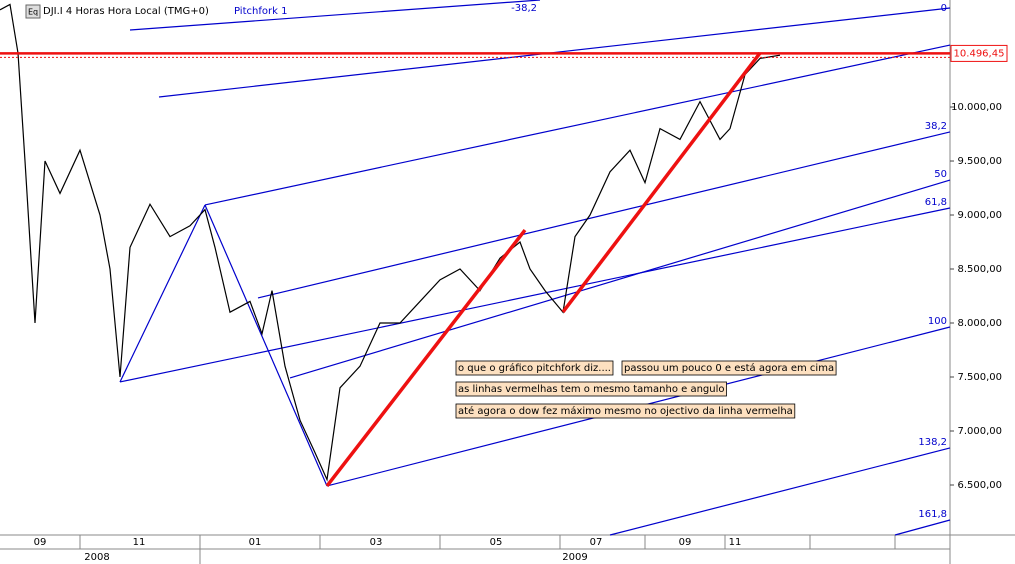 This screenshot has height=564, width=1015. Describe the element at coordinates (979, 485) in the screenshot. I see `y-tick-label: 6.500,00` at that location.